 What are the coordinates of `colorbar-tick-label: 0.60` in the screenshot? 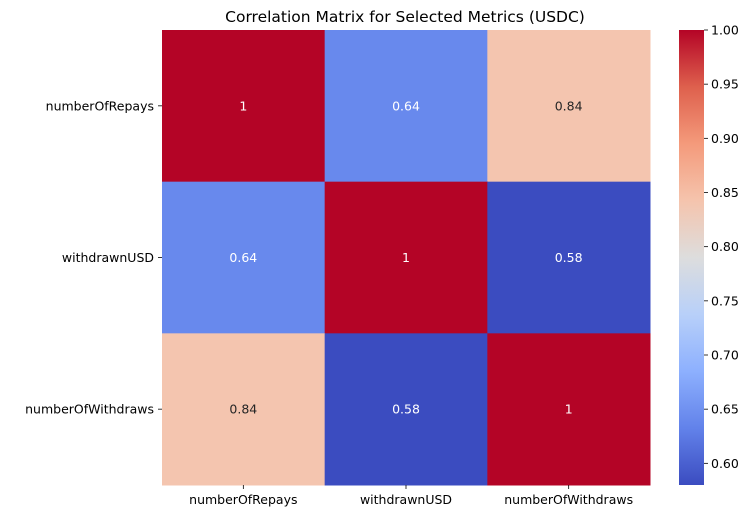 It's located at (725, 463).